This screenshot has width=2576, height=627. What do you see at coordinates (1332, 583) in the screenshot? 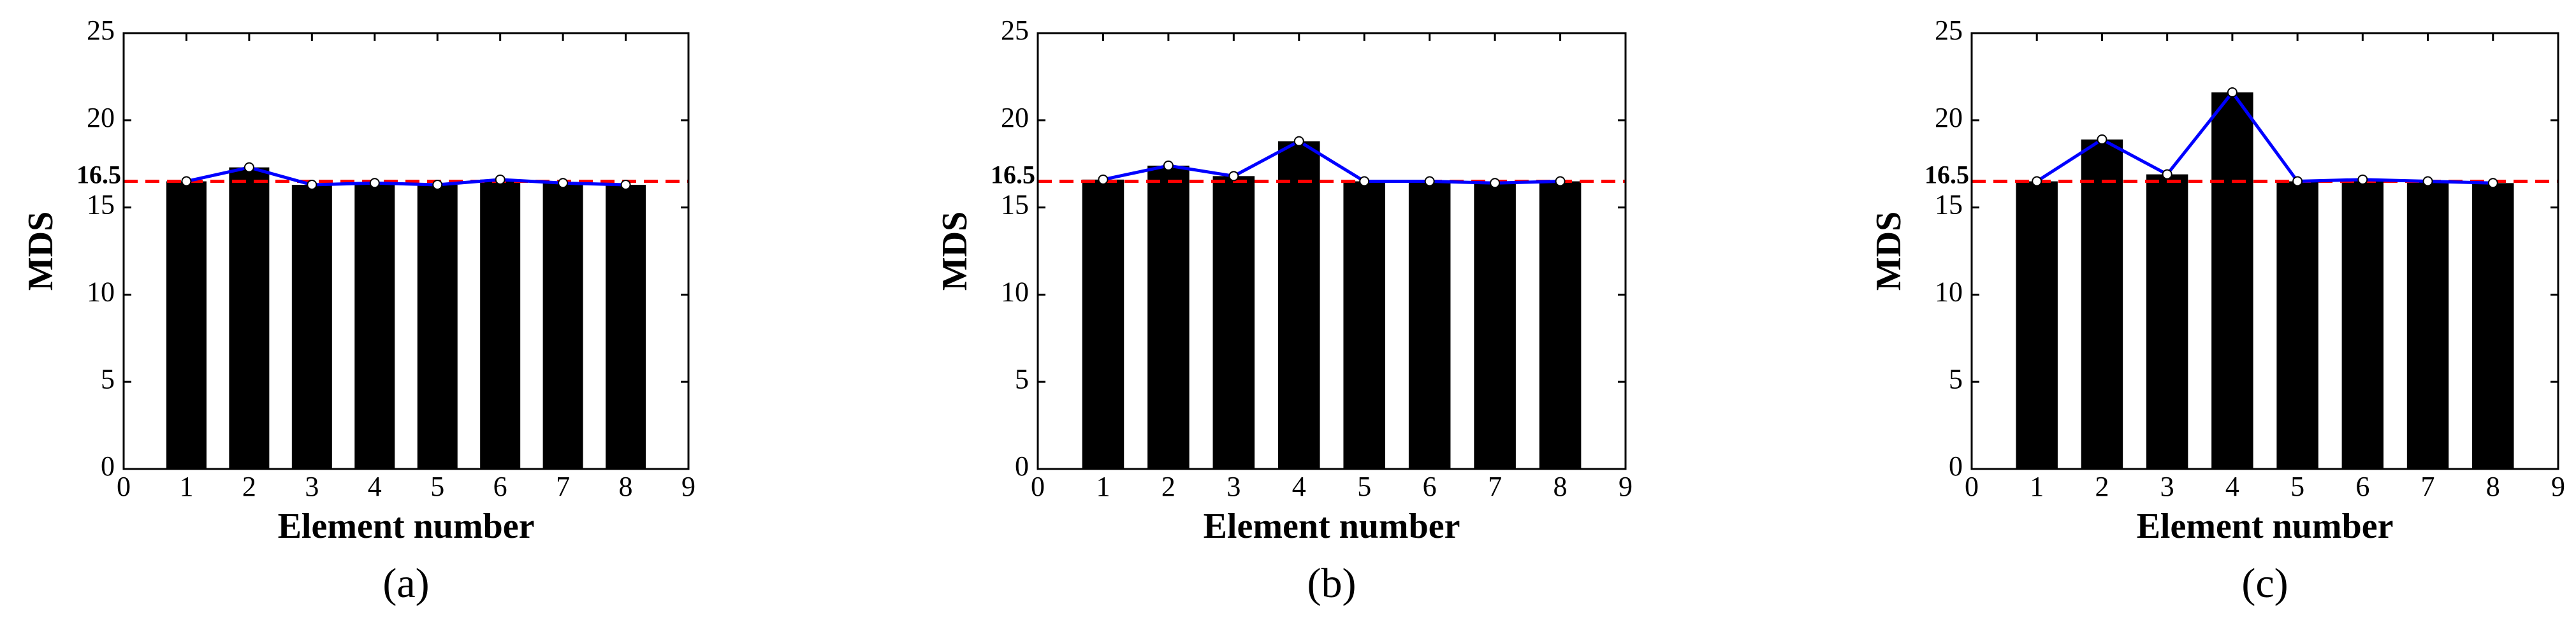
I see `caption: (b)` at bounding box center [1332, 583].